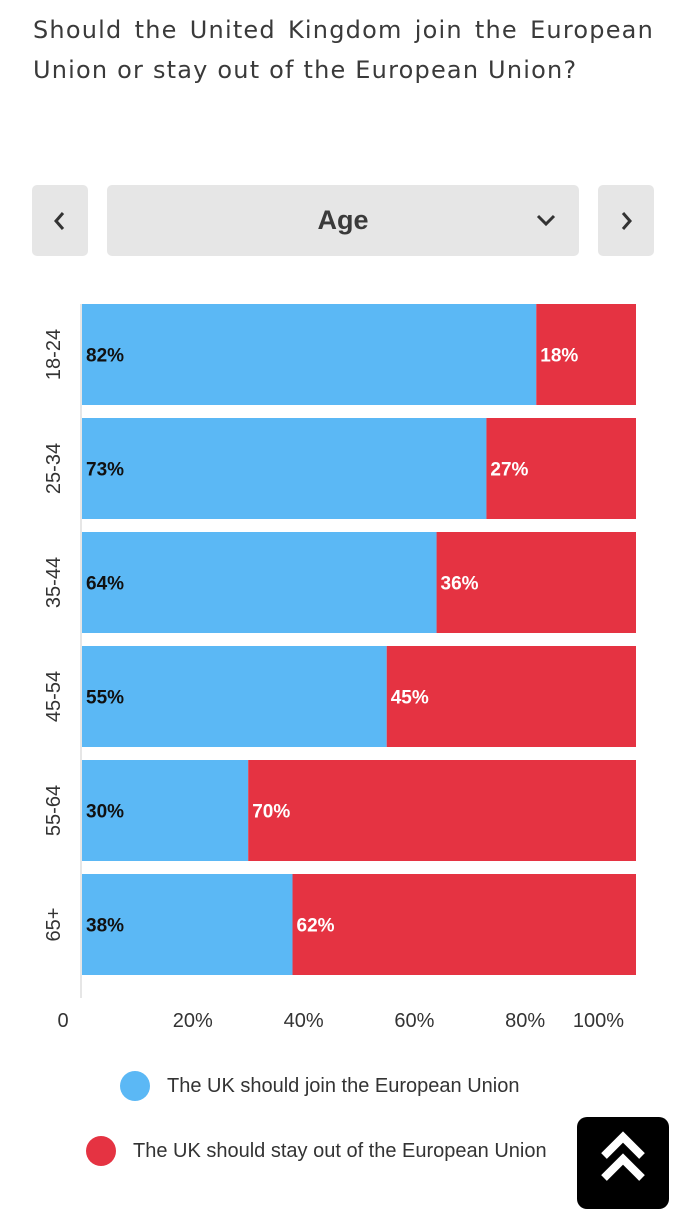 The height and width of the screenshot is (1209, 687). I want to click on breakdown-select: Age, so click(343, 220).